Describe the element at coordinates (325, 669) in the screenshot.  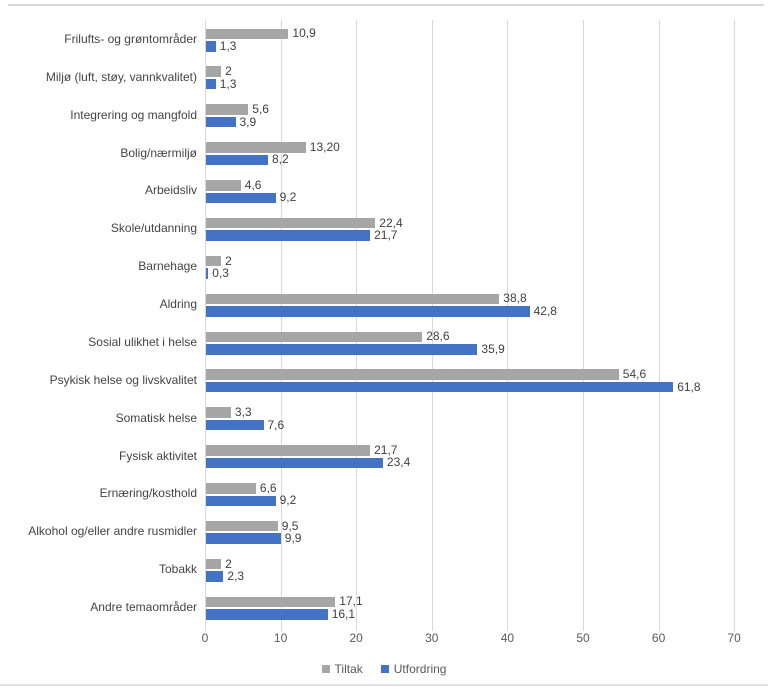
I see `legend-swatch-tiltak` at that location.